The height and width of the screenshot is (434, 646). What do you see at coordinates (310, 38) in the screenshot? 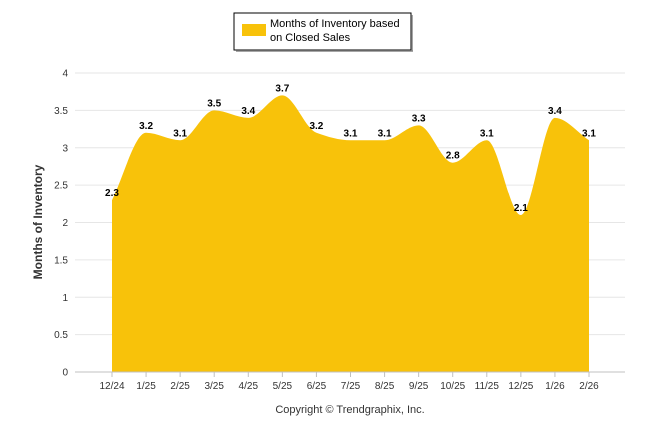
I see `legend-label-line-2: on Closed Sales` at bounding box center [310, 38].